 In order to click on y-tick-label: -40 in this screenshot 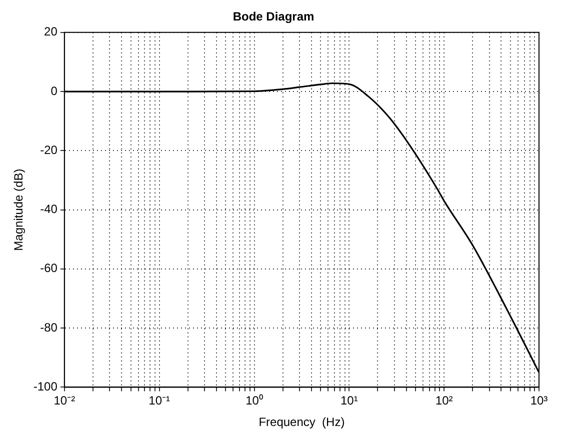, I will do `click(49, 209)`.